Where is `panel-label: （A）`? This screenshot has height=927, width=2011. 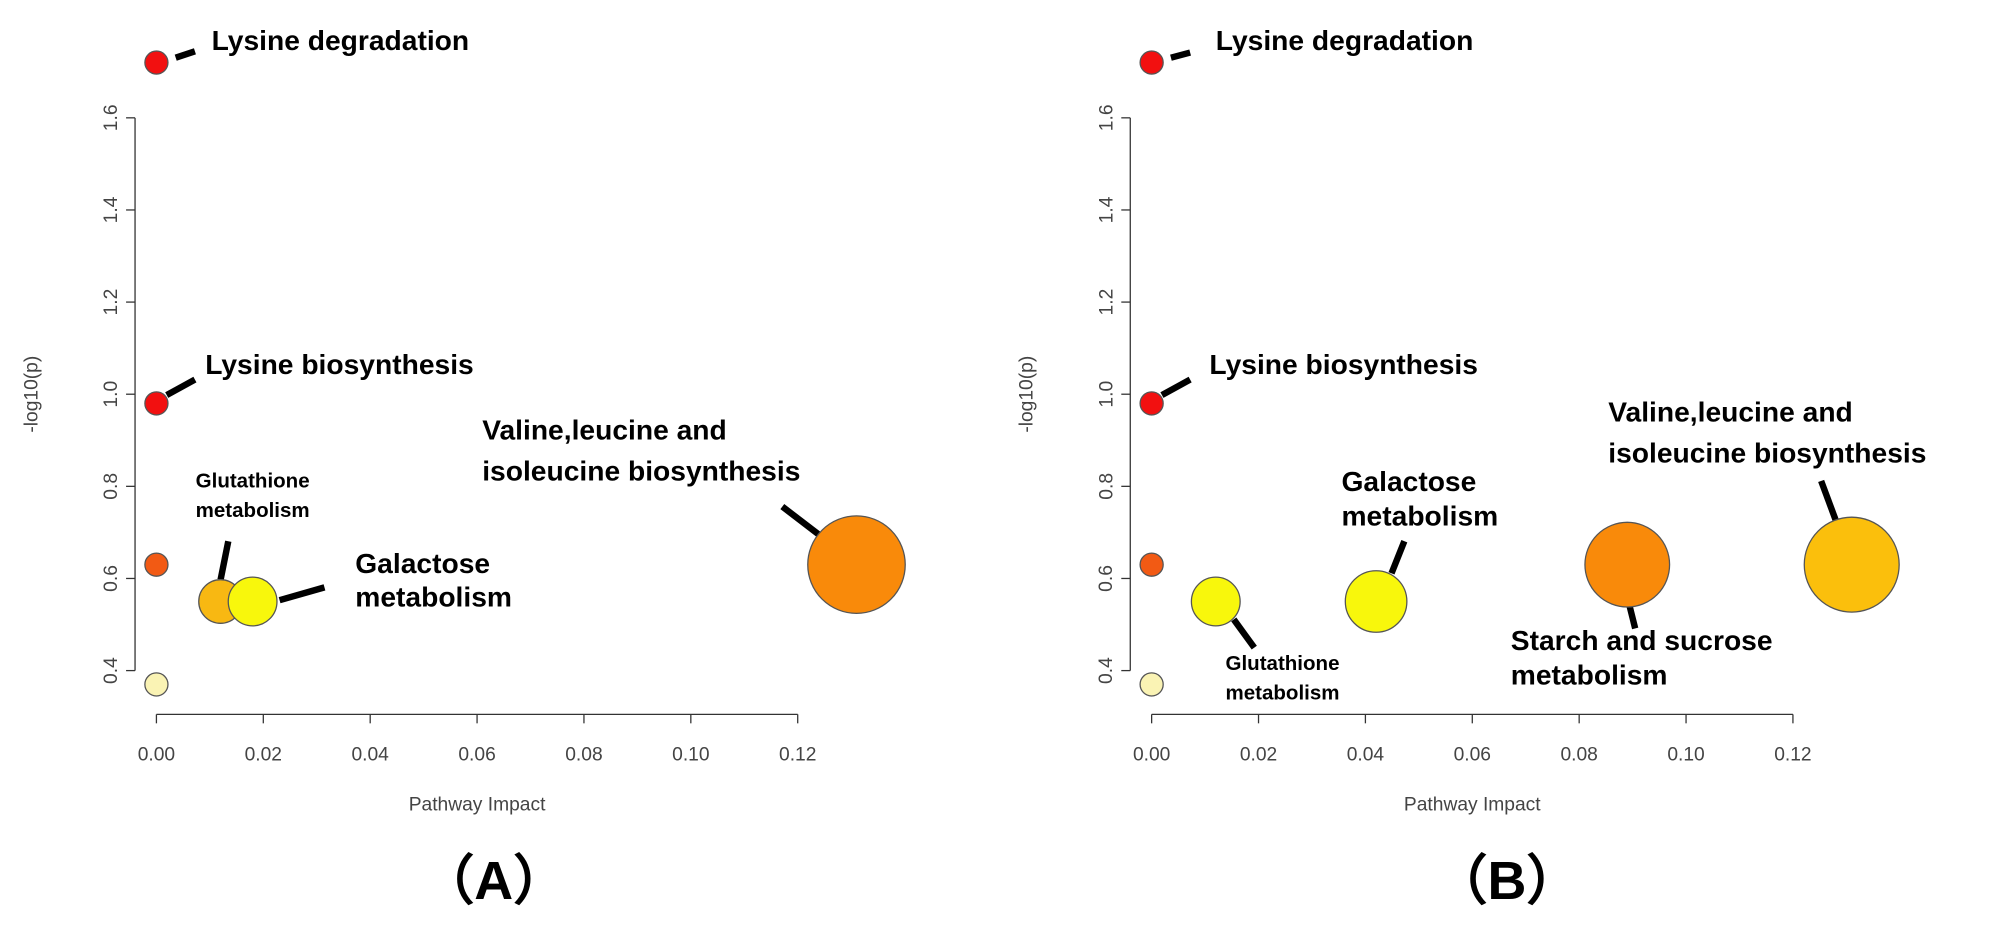
panel-label: （A） is located at coordinates (493, 881).